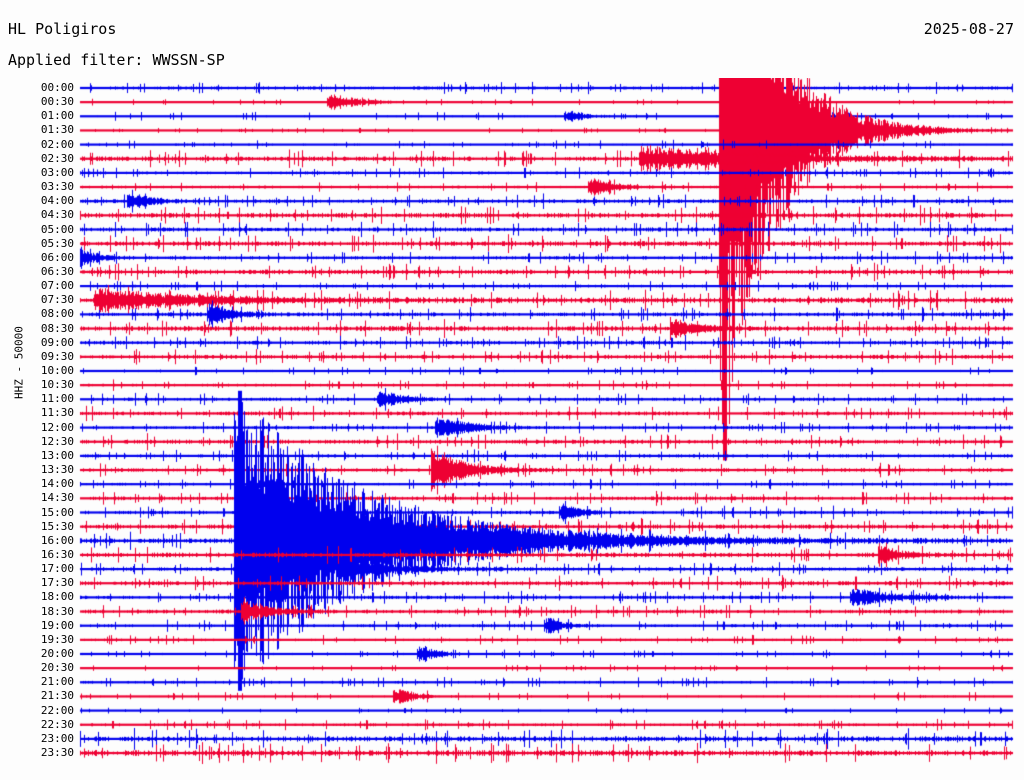  I want to click on time-label: 08:30, so click(57, 328).